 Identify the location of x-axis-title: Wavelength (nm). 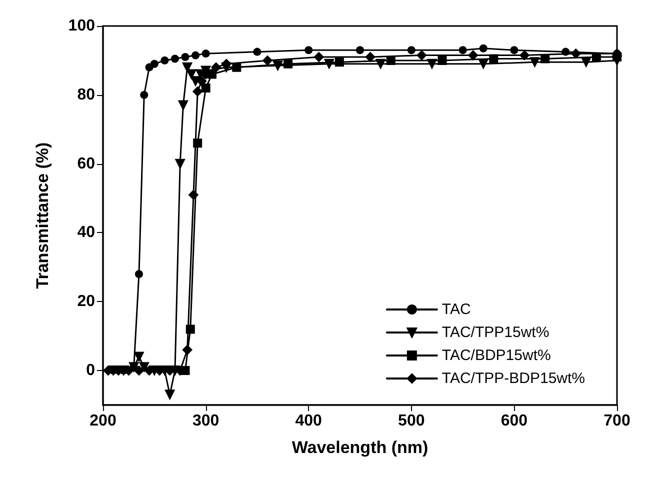
(360, 447).